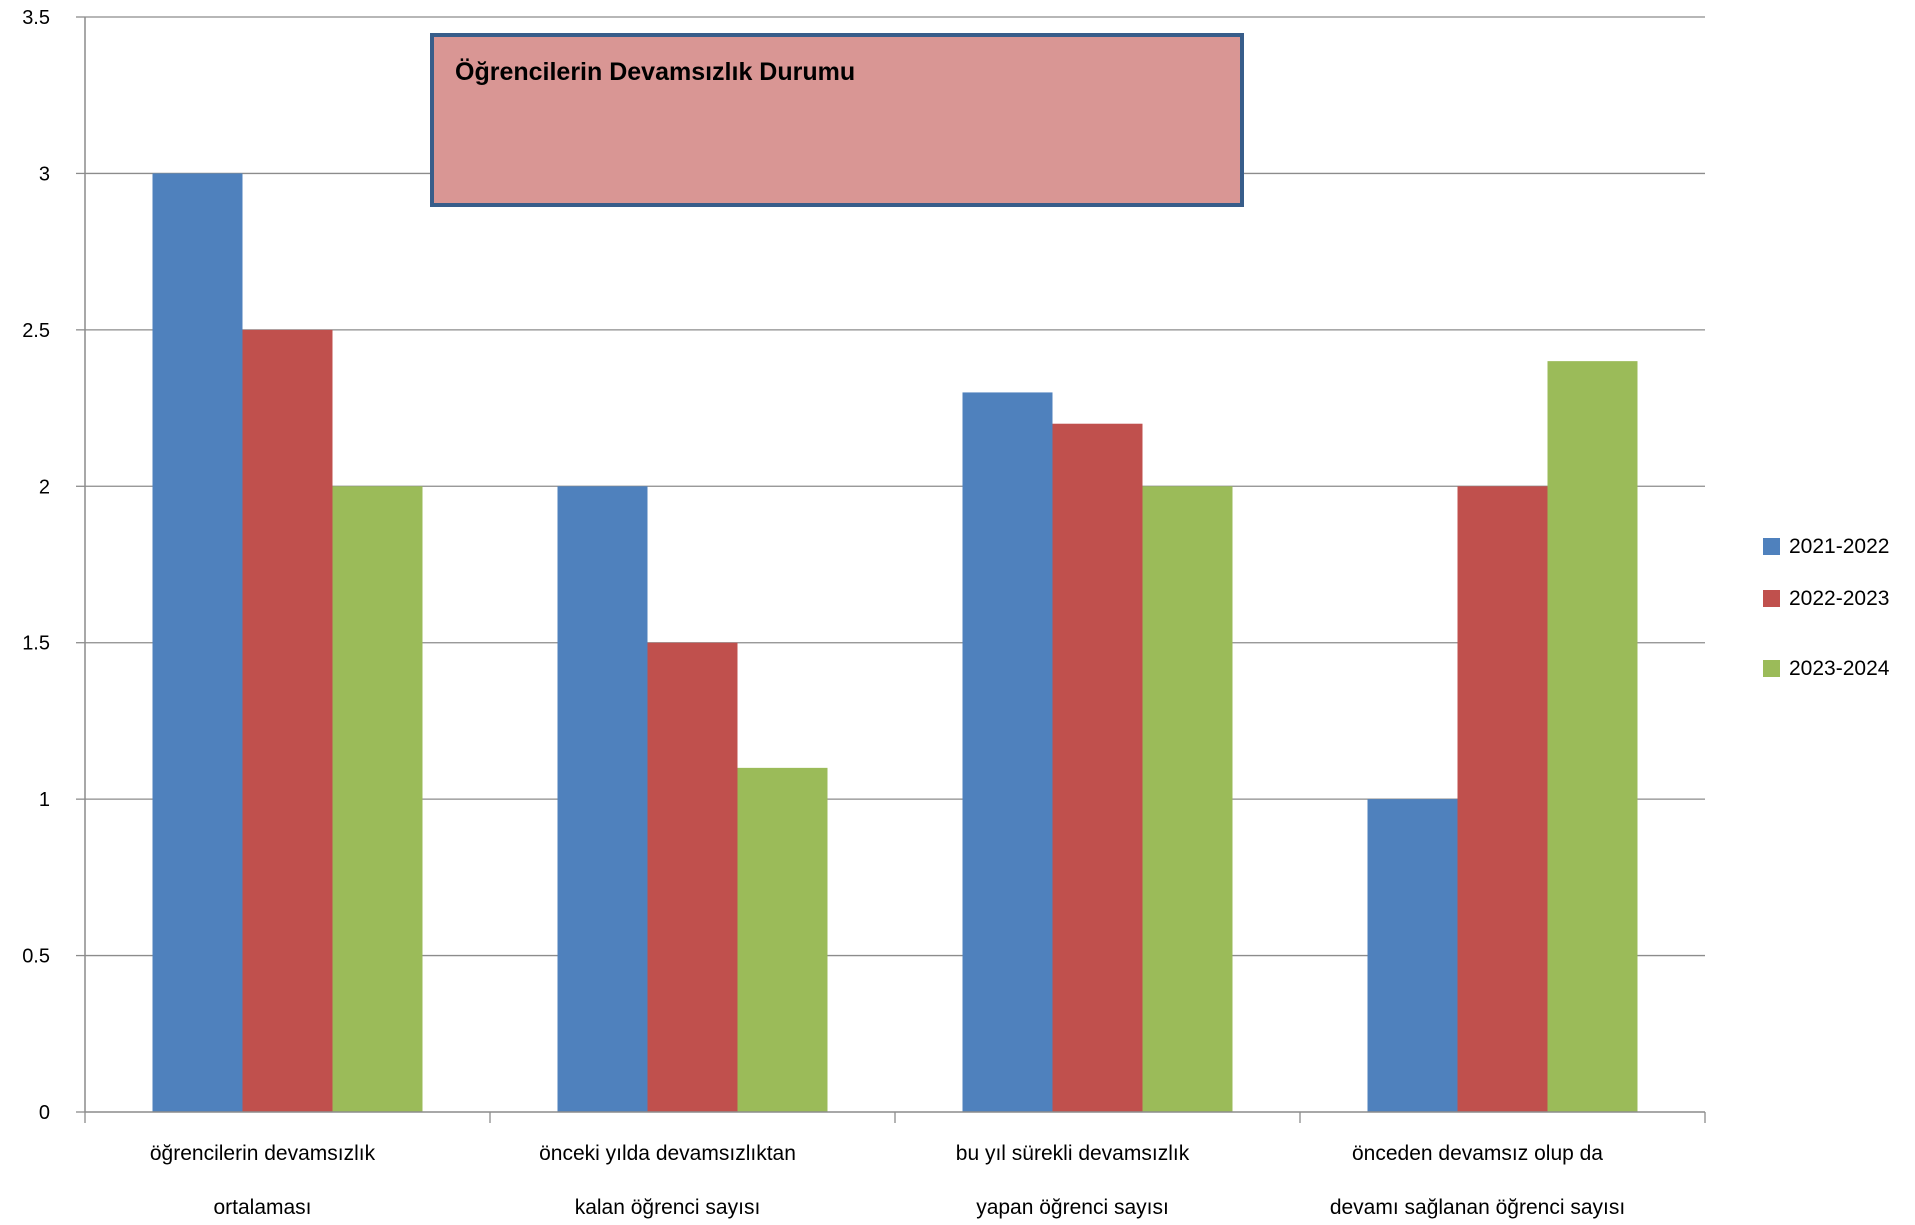 Image resolution: width=1915 pixels, height=1225 pixels. I want to click on x-category-label: öğrencilerin devamsızlık, so click(263, 1153).